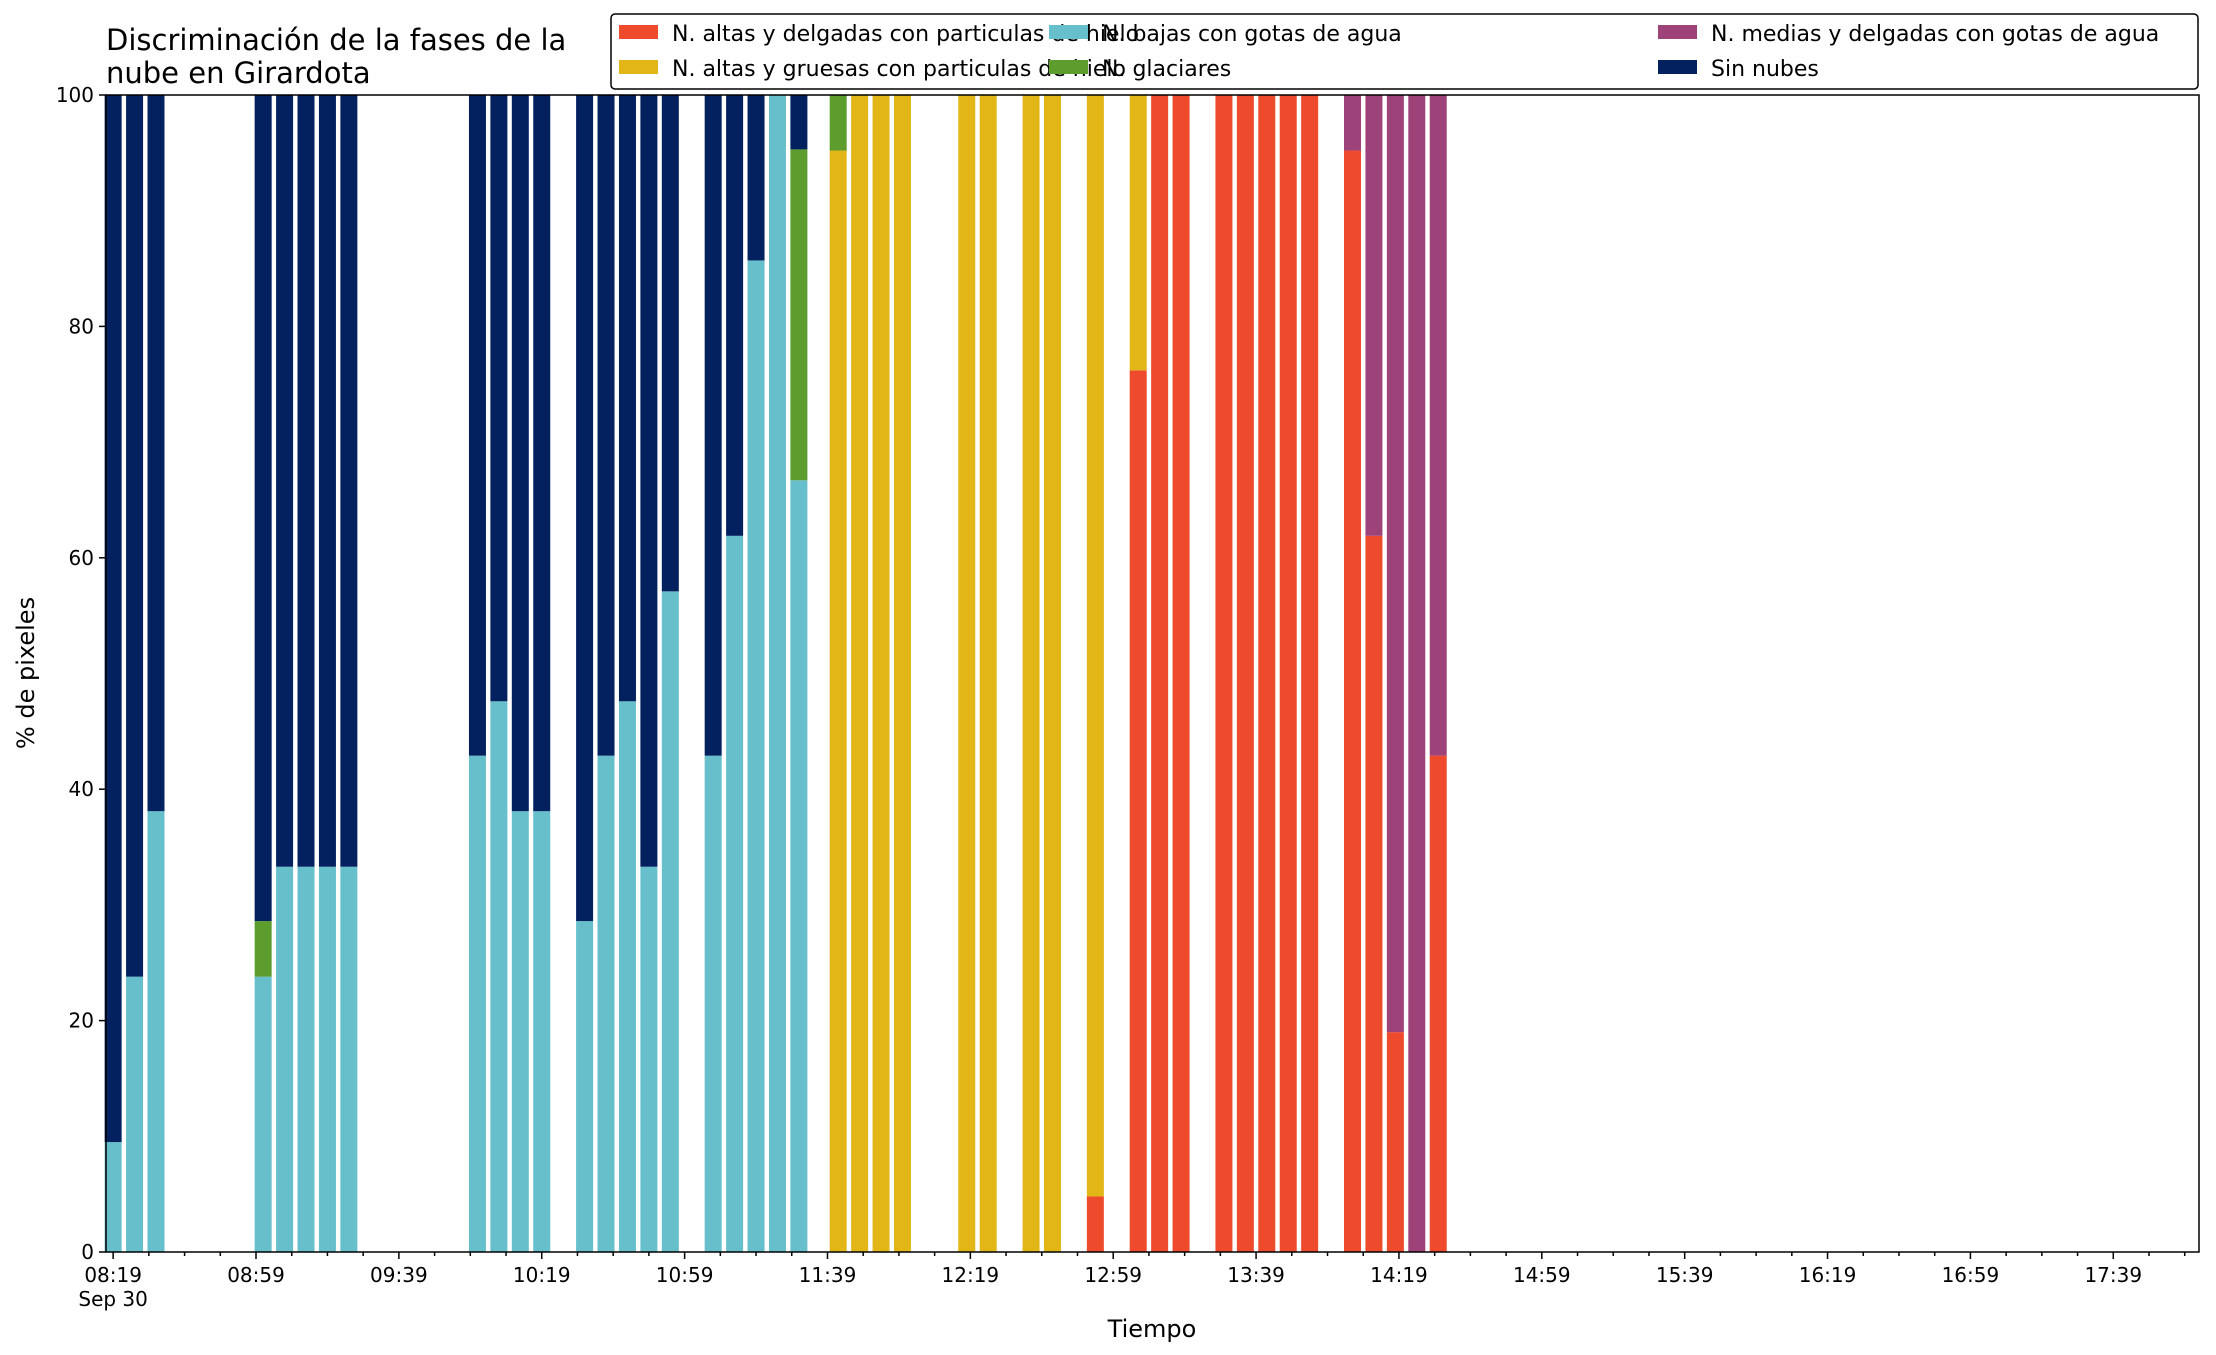  I want to click on y-axis-label: % de pixeles, so click(26, 673).